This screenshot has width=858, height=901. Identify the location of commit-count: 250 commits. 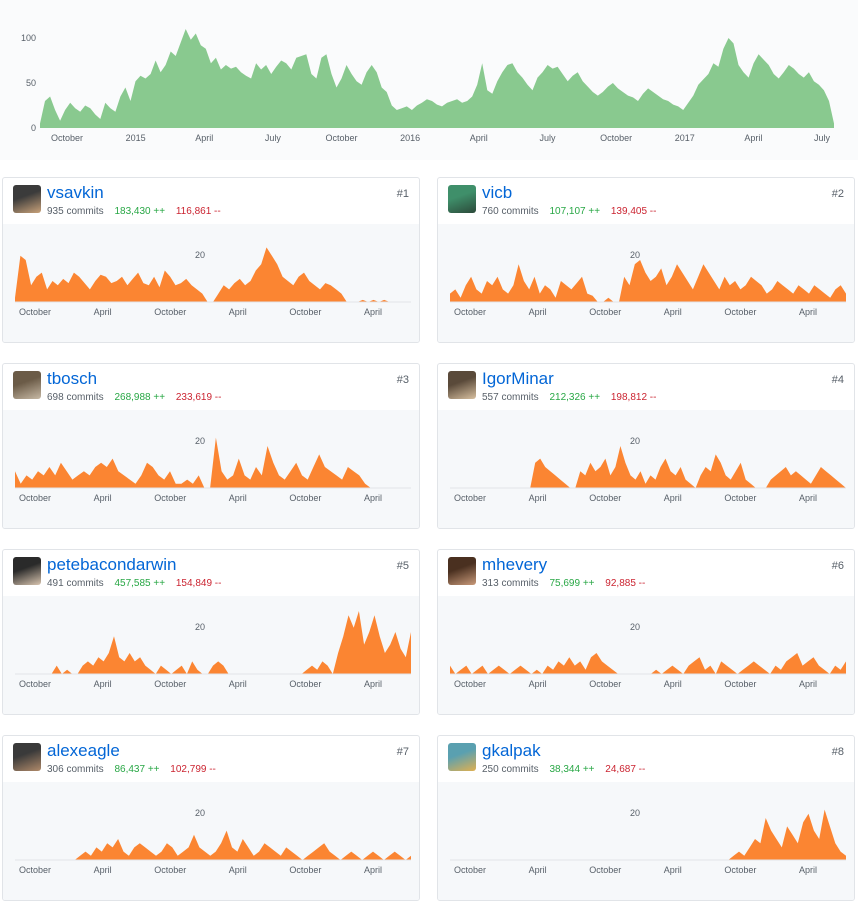
(510, 769).